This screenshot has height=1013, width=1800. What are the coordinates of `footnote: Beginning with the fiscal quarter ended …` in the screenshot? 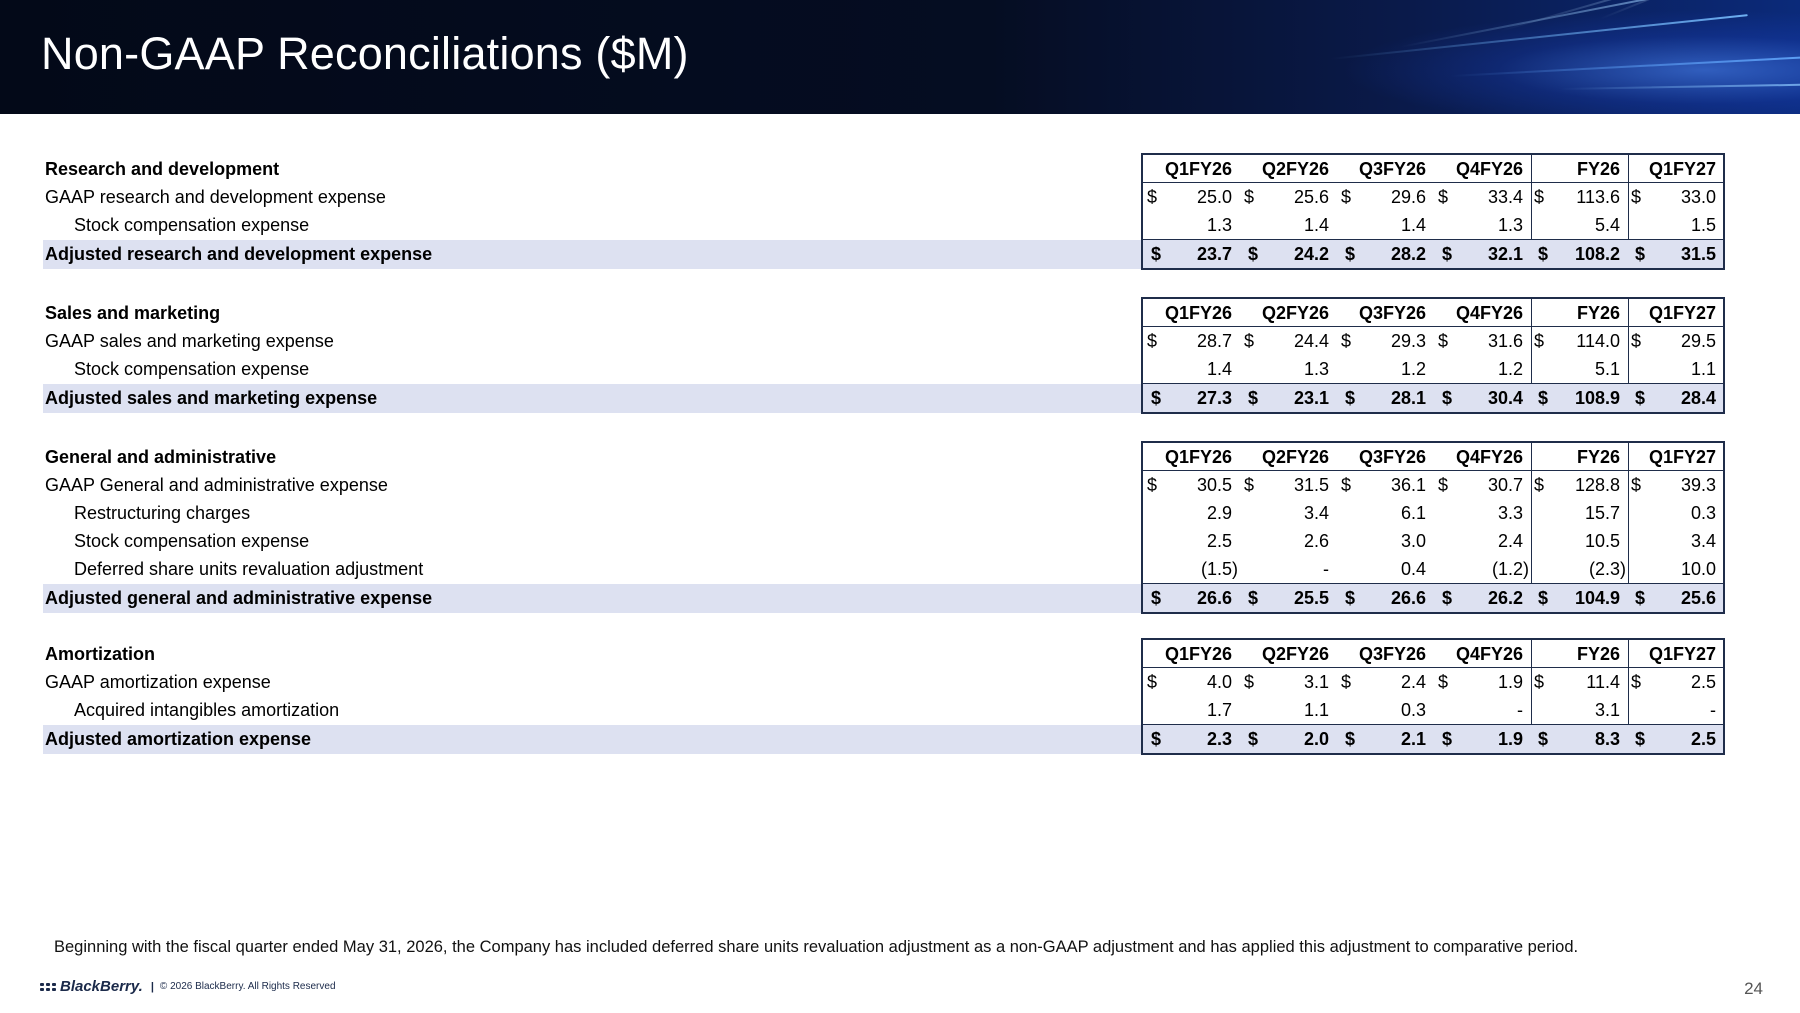 It's located at (816, 947).